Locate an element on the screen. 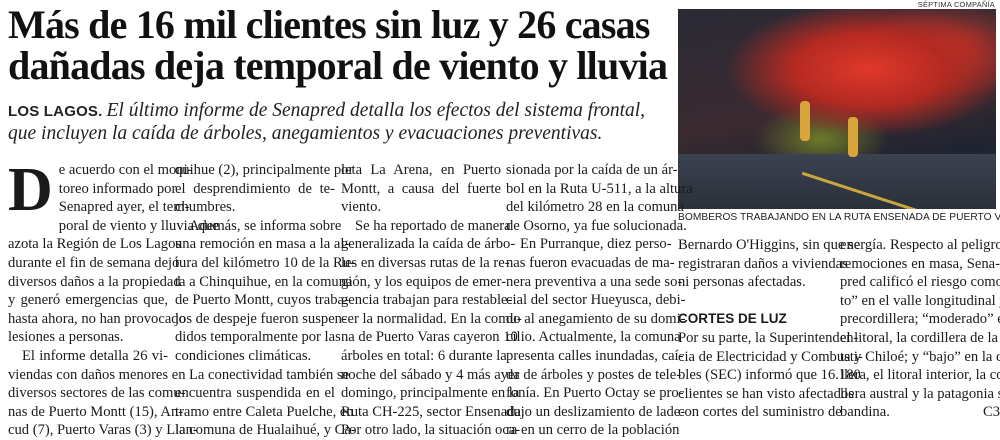 This screenshot has height=440, width=1000. text-line: En Purranque, diez perso- is located at coordinates (596, 244).